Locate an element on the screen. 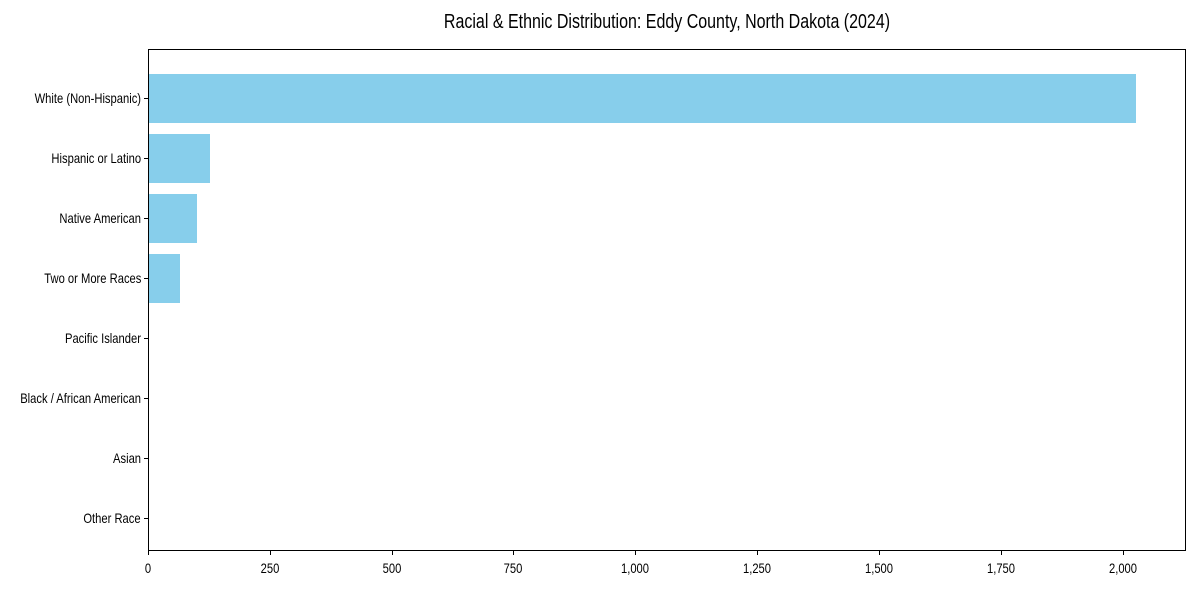  x-tick-label: 1,750 is located at coordinates (1000, 568).